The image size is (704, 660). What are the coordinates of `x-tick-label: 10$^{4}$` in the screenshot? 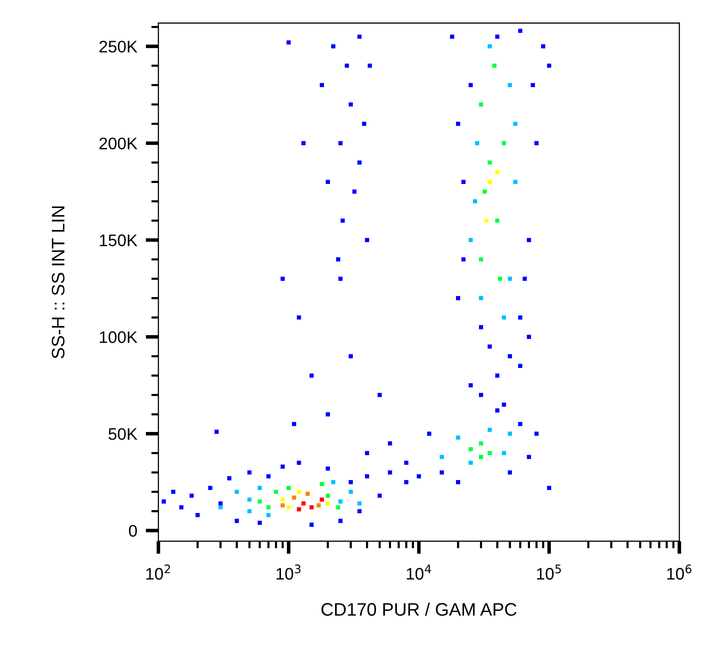 It's located at (419, 572).